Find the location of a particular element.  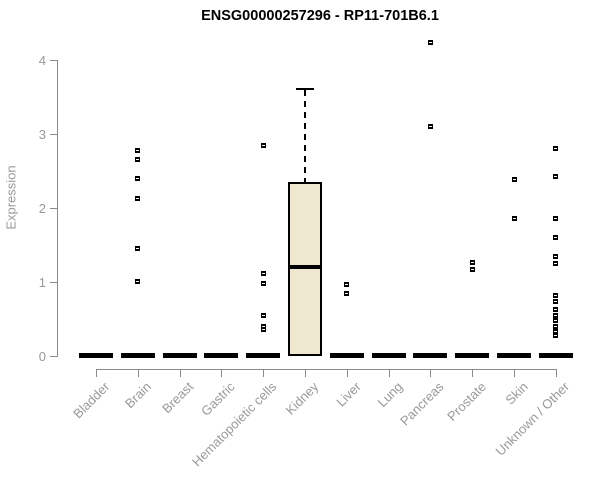

x-tick-label: Lung is located at coordinates (390, 395).